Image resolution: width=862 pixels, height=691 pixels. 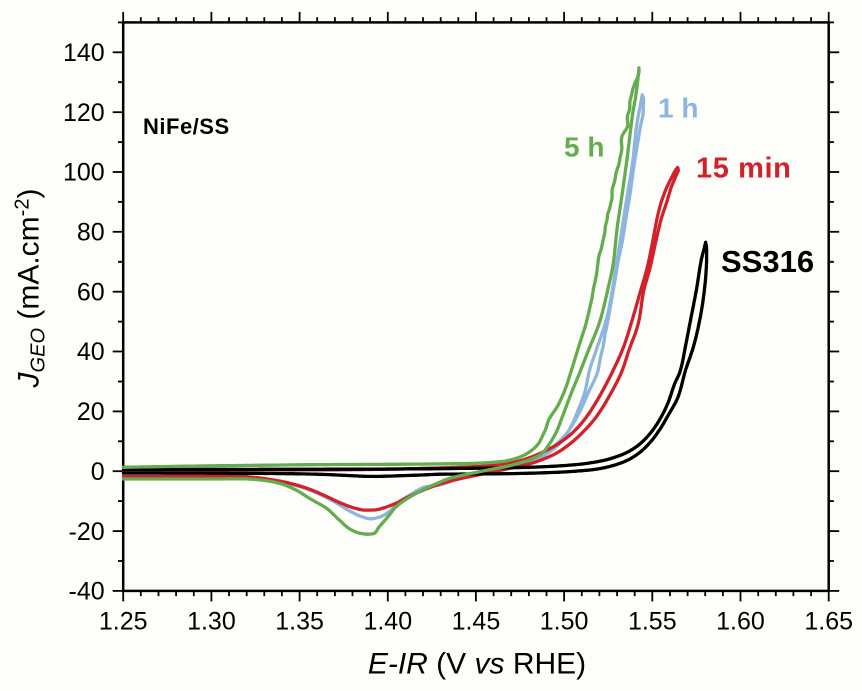 I want to click on svg-text: 20, so click(x=91, y=412).